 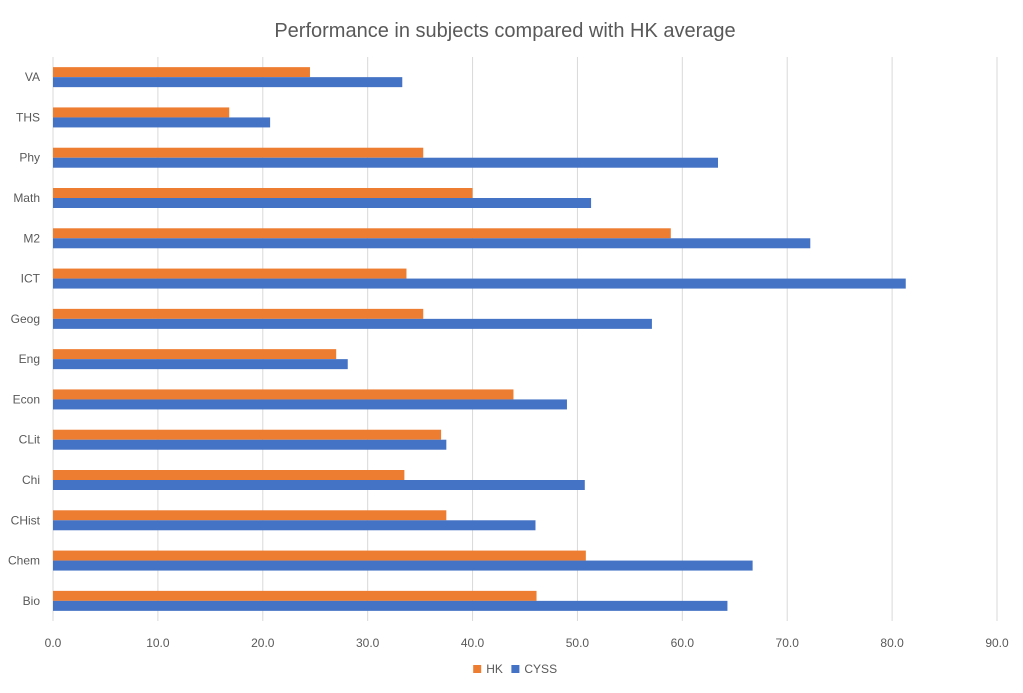 What do you see at coordinates (310, 404) in the screenshot?
I see `bar-cyss-econ` at bounding box center [310, 404].